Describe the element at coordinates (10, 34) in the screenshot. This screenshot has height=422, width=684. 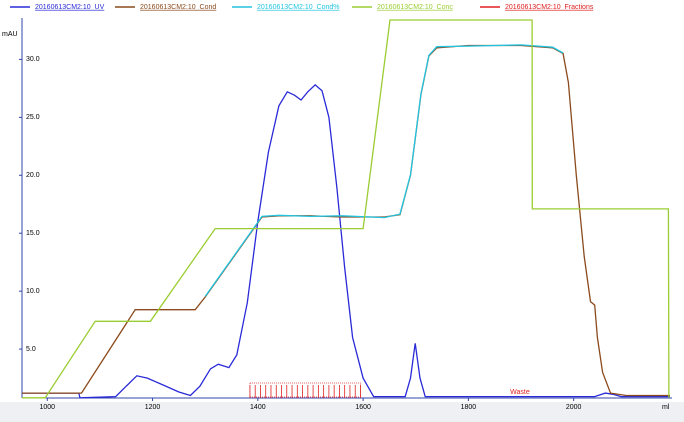
I see `y-axis-label: mAU` at that location.